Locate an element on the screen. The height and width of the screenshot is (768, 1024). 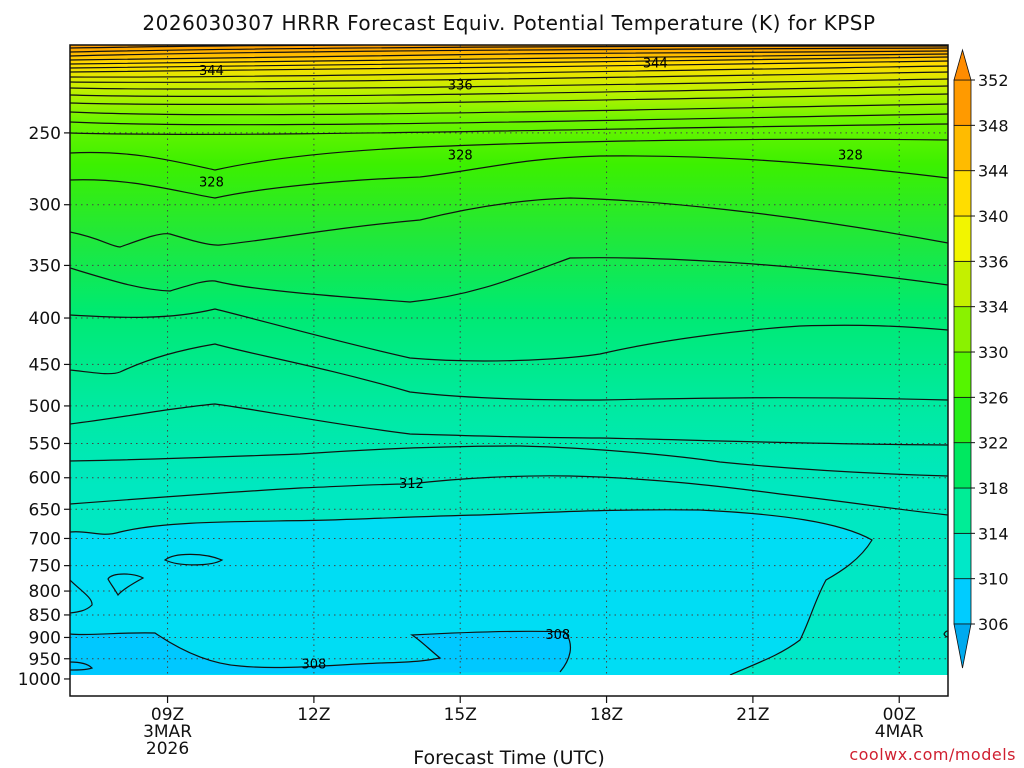
contour-label: 312 is located at coordinates (411, 484).